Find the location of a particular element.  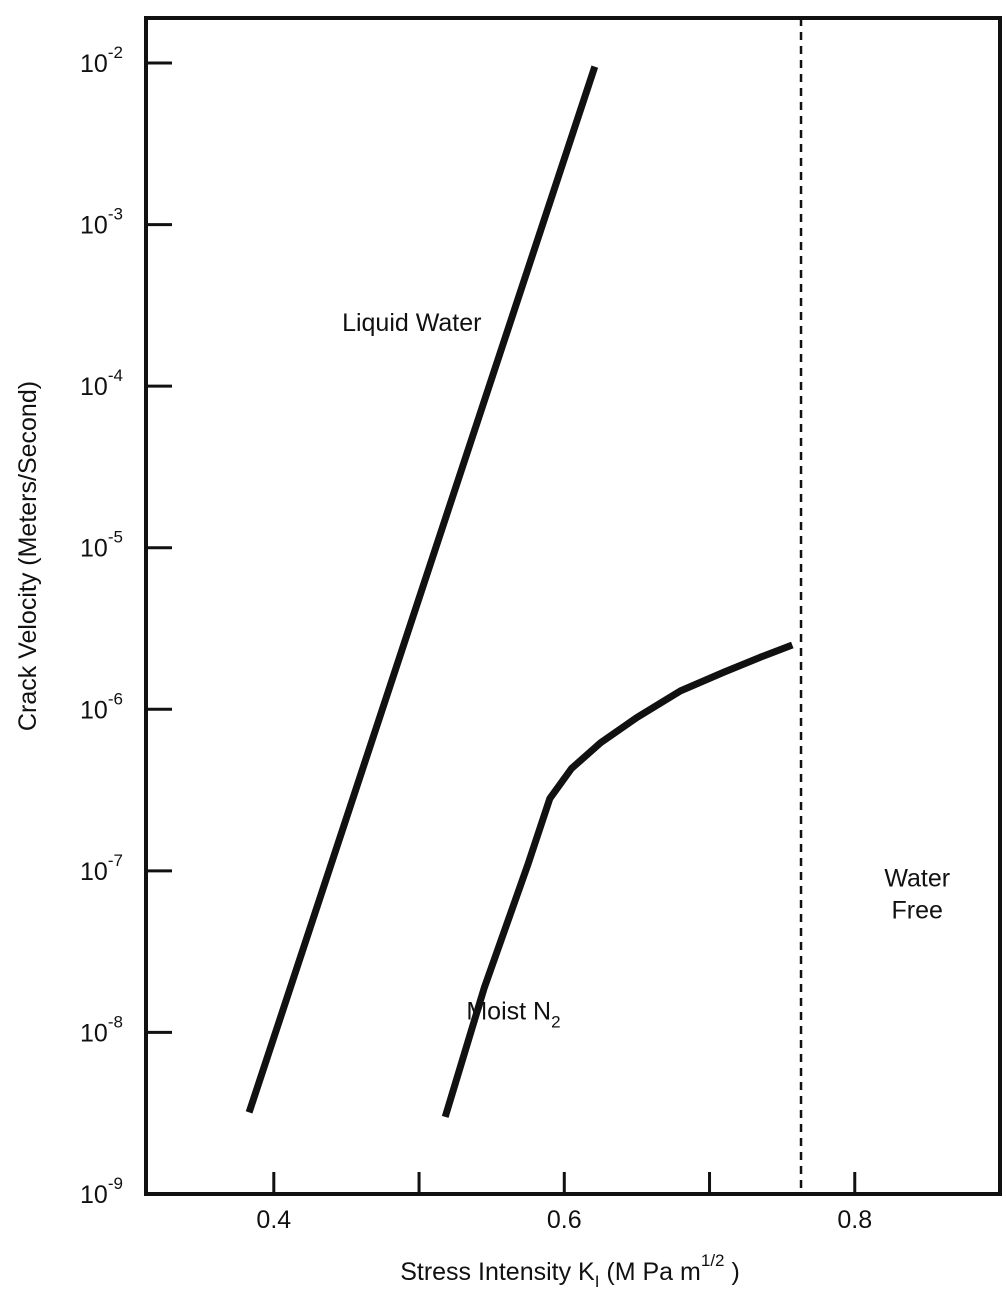

x-tick-label: 0.4 is located at coordinates (273, 1220).